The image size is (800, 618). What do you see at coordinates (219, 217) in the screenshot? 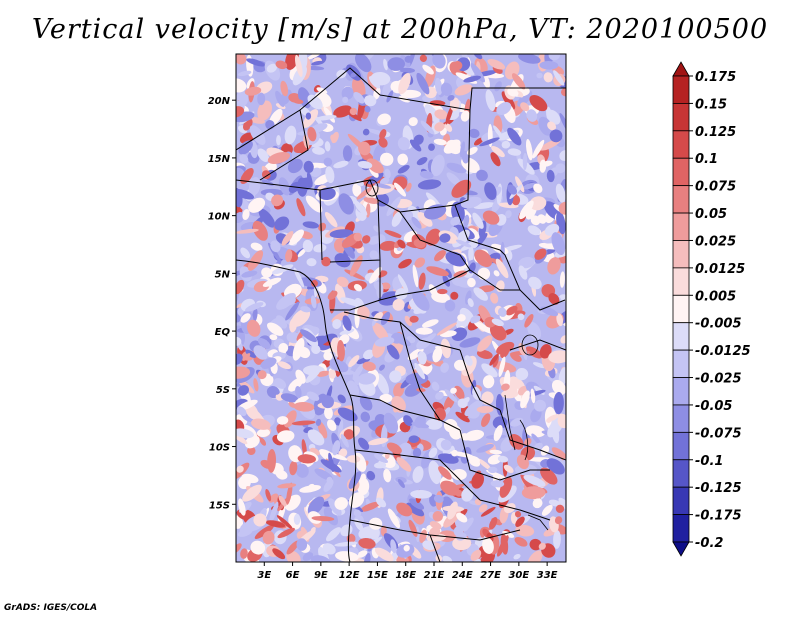
I see `lat-tick-label: 10N` at bounding box center [219, 217].